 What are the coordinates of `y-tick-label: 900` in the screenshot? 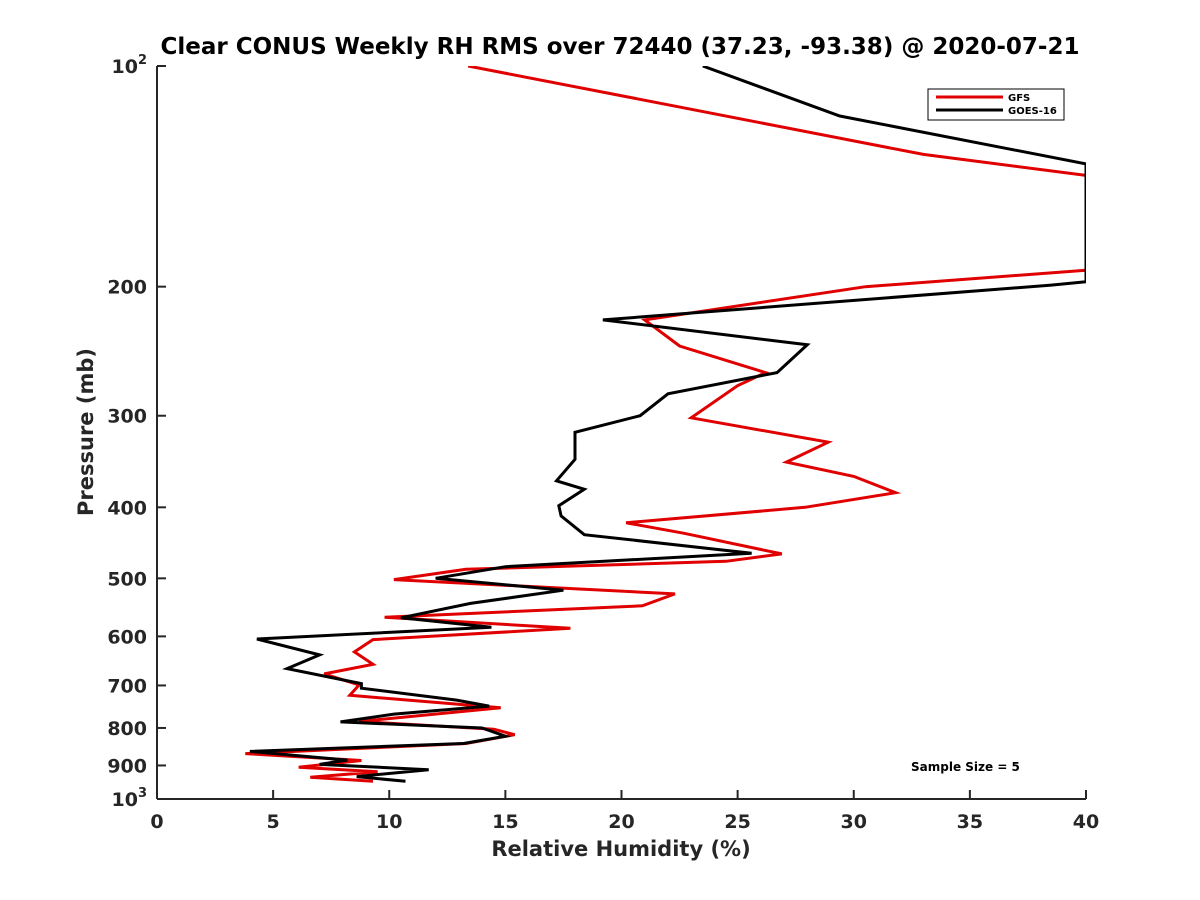 It's located at (127, 766).